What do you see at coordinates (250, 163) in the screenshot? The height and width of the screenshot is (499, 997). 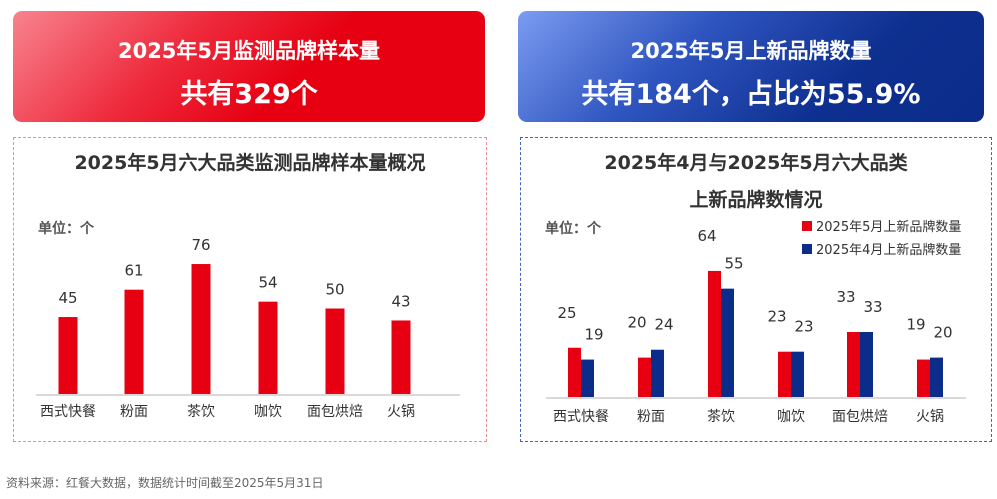 I see `chart-title: 2025年5月六大品类监测品牌样本量概况` at bounding box center [250, 163].